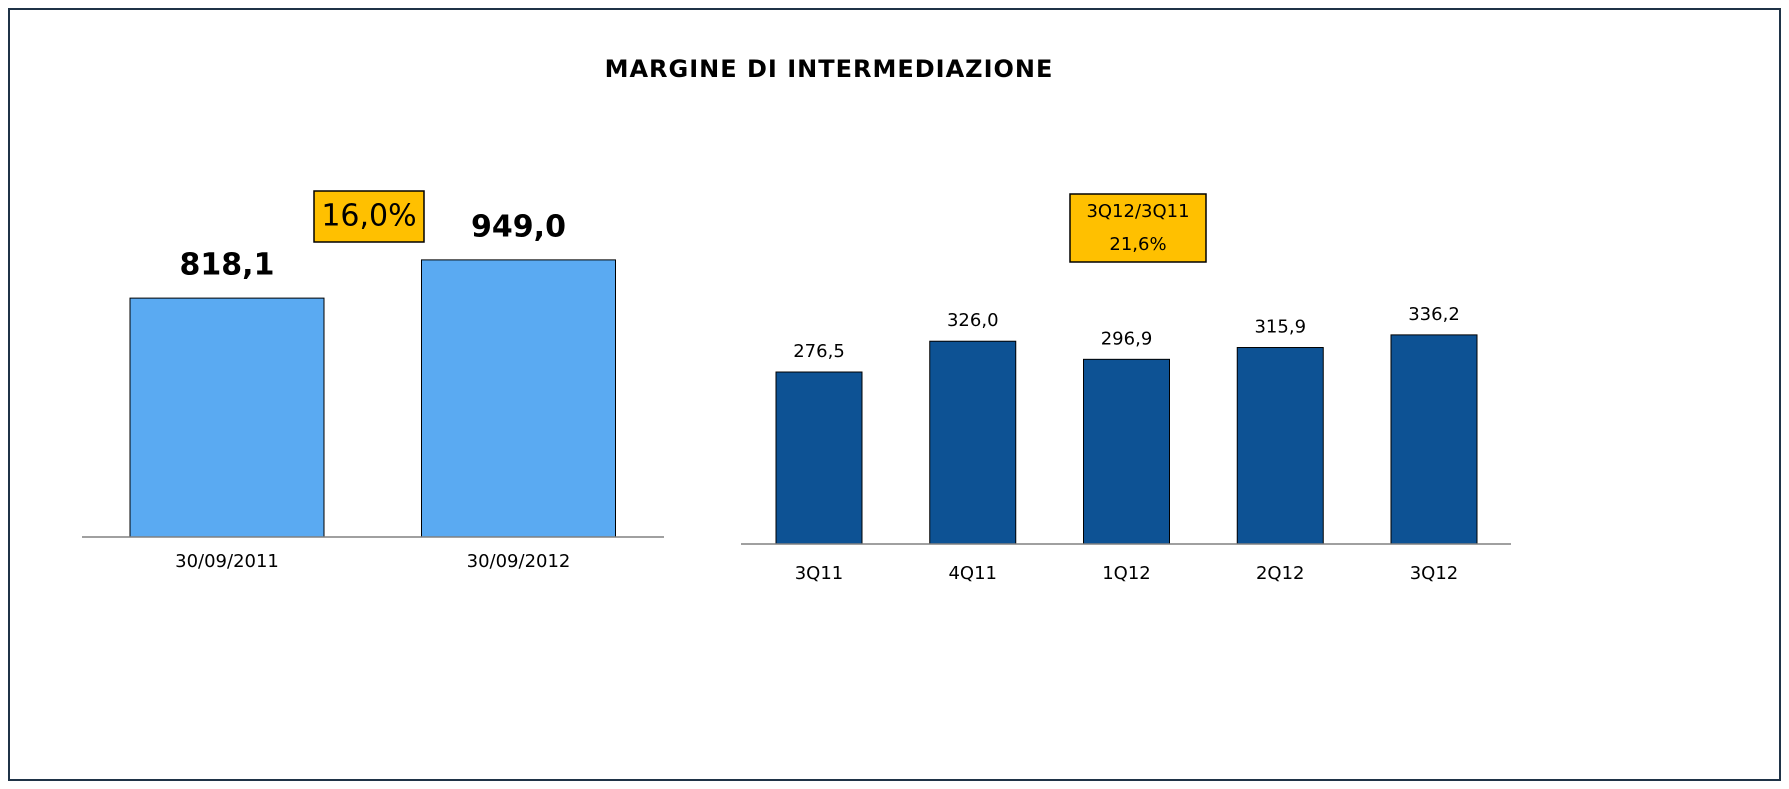 This screenshot has height=789, width=1789. Describe the element at coordinates (1280, 573) in the screenshot. I see `x-tick-label: 2Q12` at that location.